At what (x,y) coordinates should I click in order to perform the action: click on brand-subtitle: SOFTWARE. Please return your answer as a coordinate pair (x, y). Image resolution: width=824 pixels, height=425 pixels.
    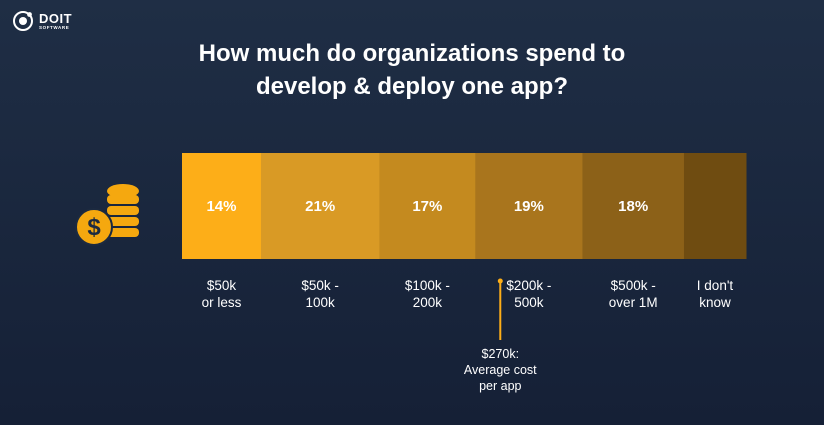
    Looking at the image, I should click on (54, 27).